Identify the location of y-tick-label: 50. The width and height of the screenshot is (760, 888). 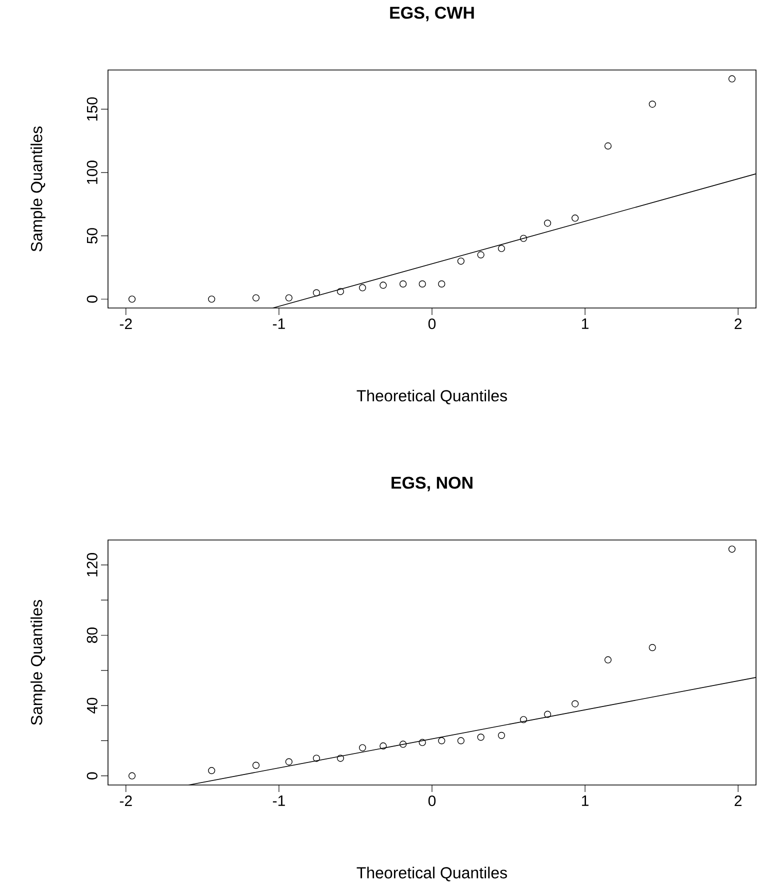
(92, 236).